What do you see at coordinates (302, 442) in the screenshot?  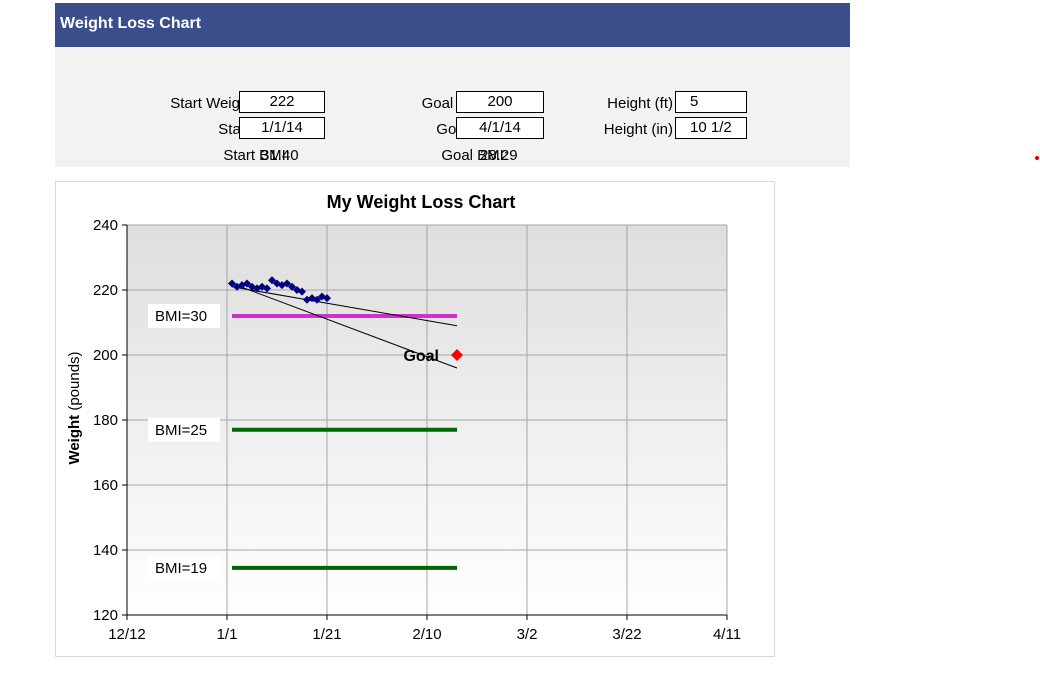 I see `bmi-lines: BMI=30 BMI=25 BMI=19` at bounding box center [302, 442].